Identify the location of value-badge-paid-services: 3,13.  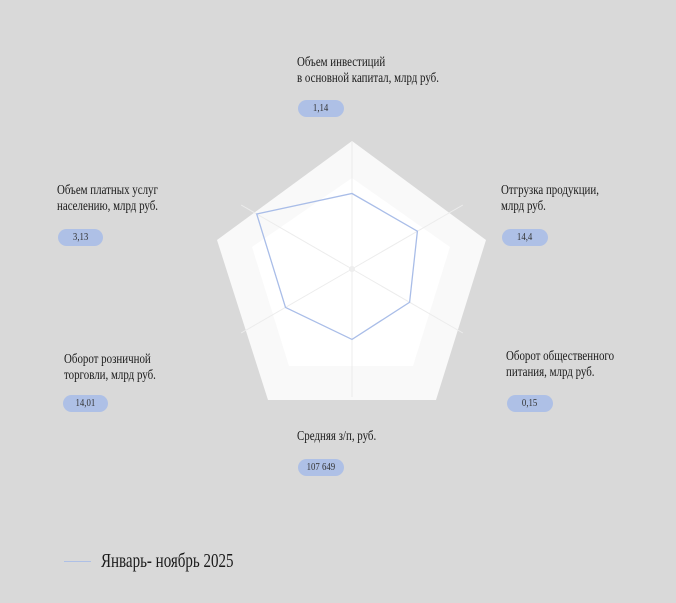
(80, 237).